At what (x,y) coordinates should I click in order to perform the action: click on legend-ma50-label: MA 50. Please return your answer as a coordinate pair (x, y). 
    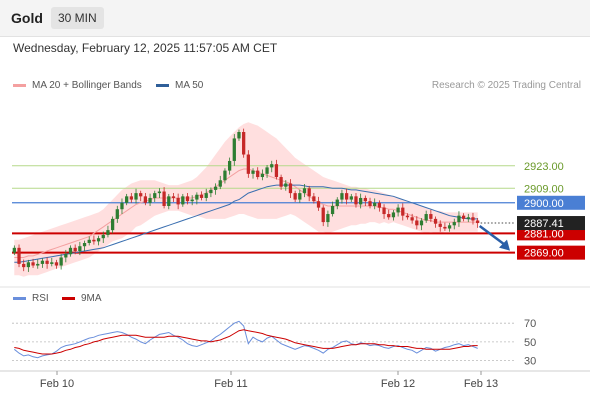
    Looking at the image, I should click on (189, 85).